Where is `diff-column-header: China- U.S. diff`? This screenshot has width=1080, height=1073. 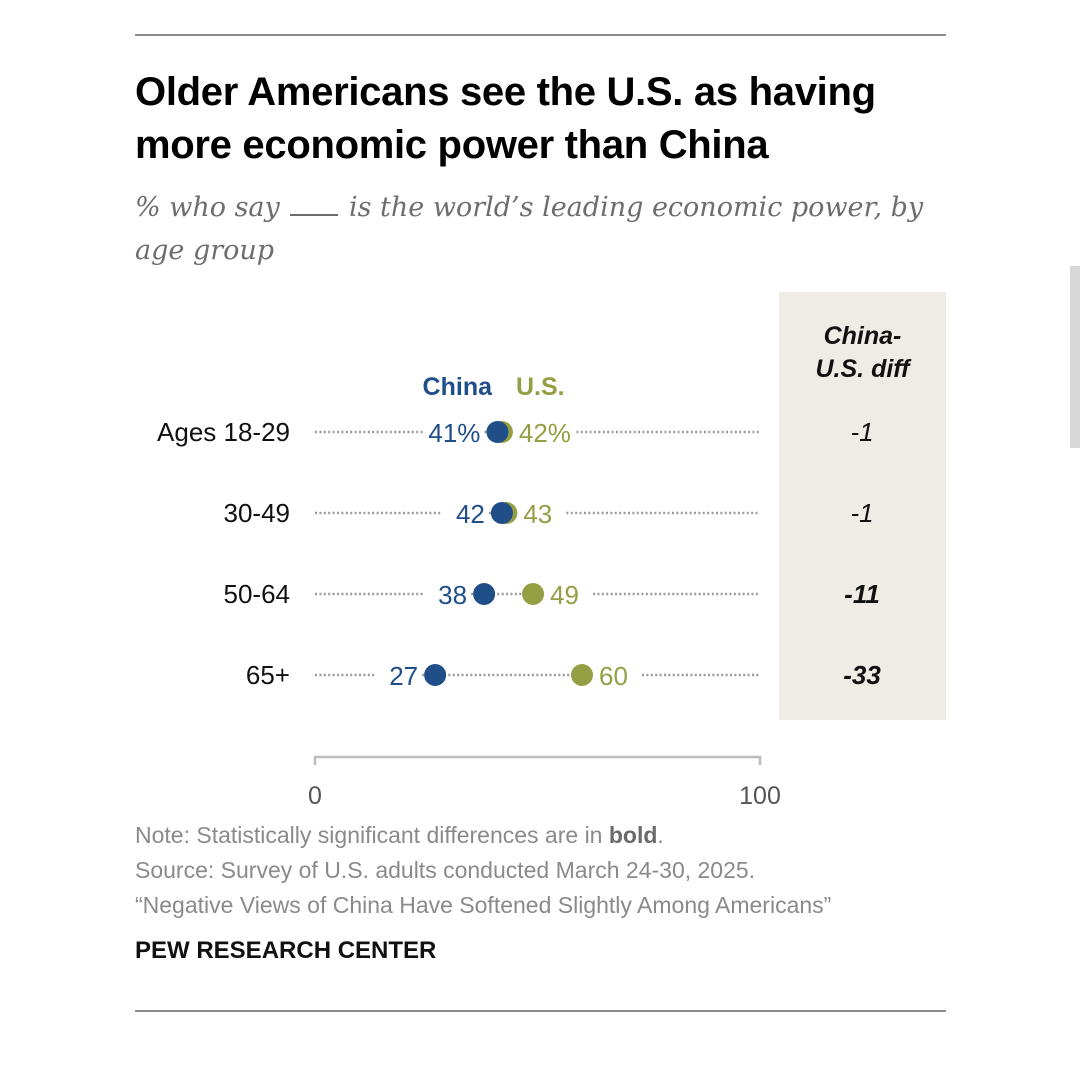 diff-column-header: China- U.S. diff is located at coordinates (862, 353).